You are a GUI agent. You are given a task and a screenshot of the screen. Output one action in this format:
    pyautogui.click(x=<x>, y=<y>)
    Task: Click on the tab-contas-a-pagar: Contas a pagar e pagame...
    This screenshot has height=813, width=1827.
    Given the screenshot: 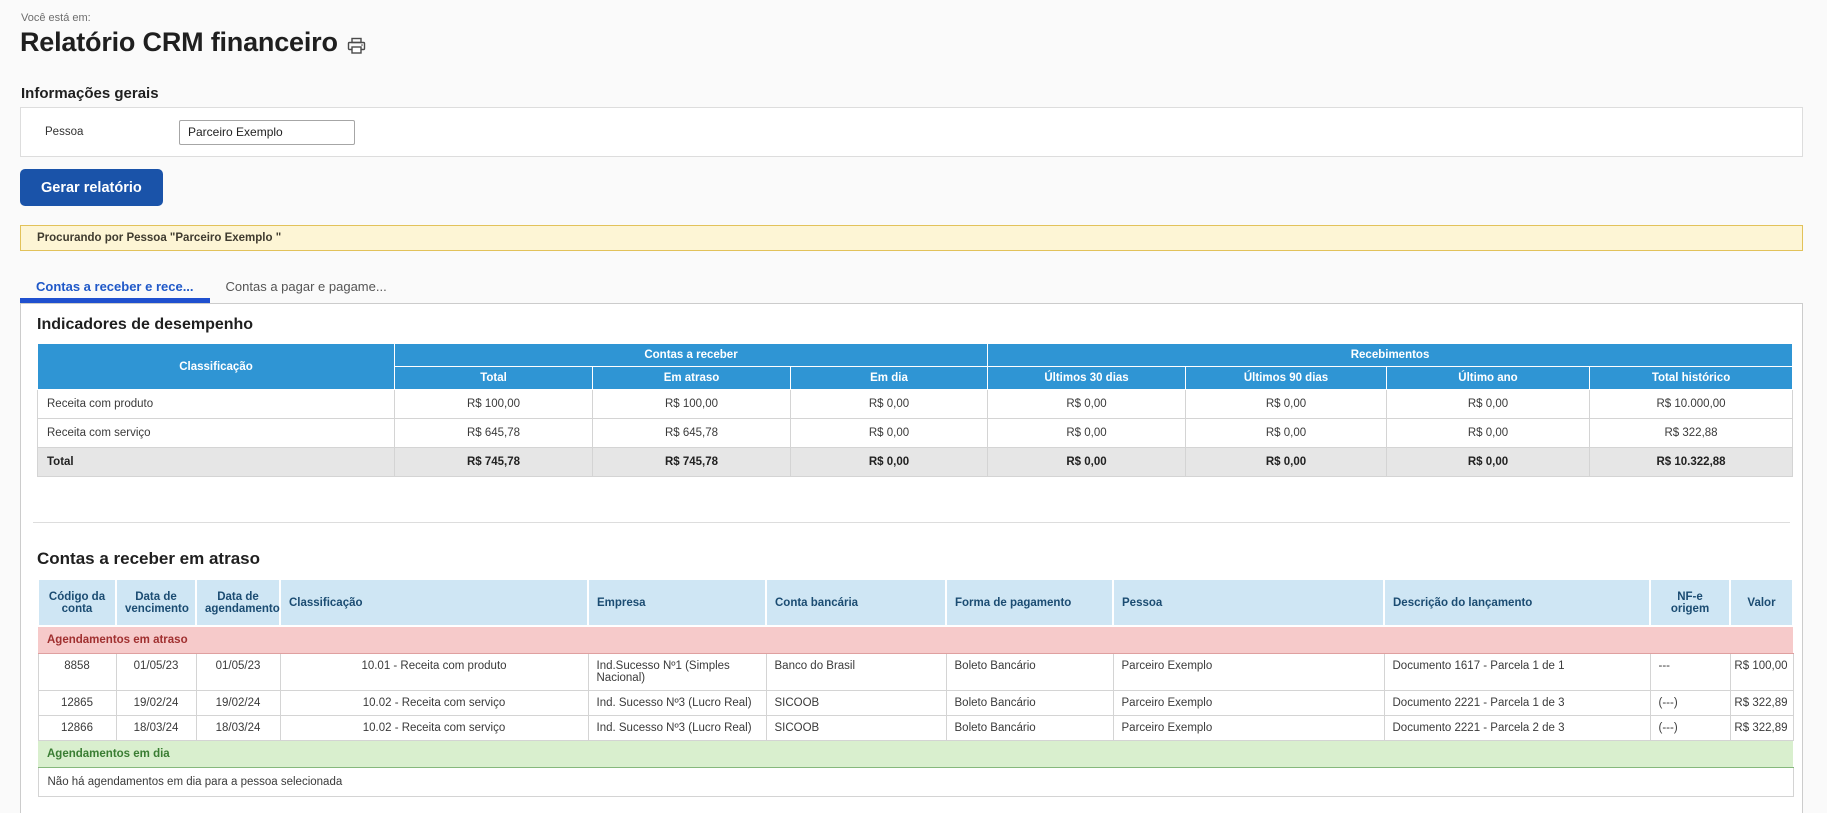 What is the action you would take?
    pyautogui.click(x=306, y=286)
    